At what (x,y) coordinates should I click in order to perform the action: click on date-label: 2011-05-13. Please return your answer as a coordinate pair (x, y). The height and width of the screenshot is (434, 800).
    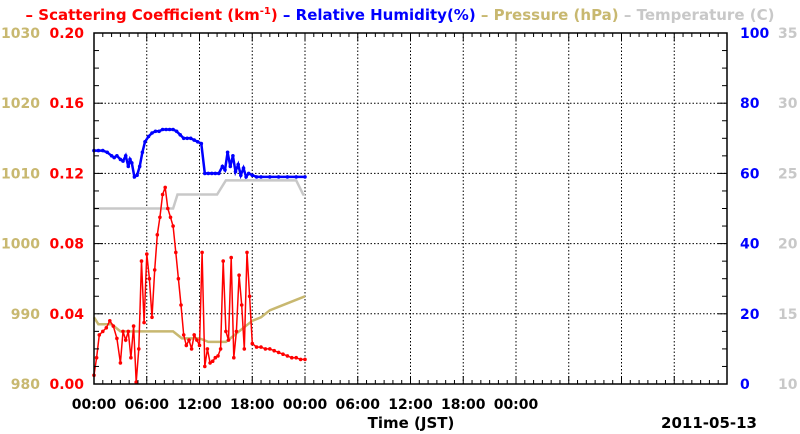
    Looking at the image, I should click on (709, 423).